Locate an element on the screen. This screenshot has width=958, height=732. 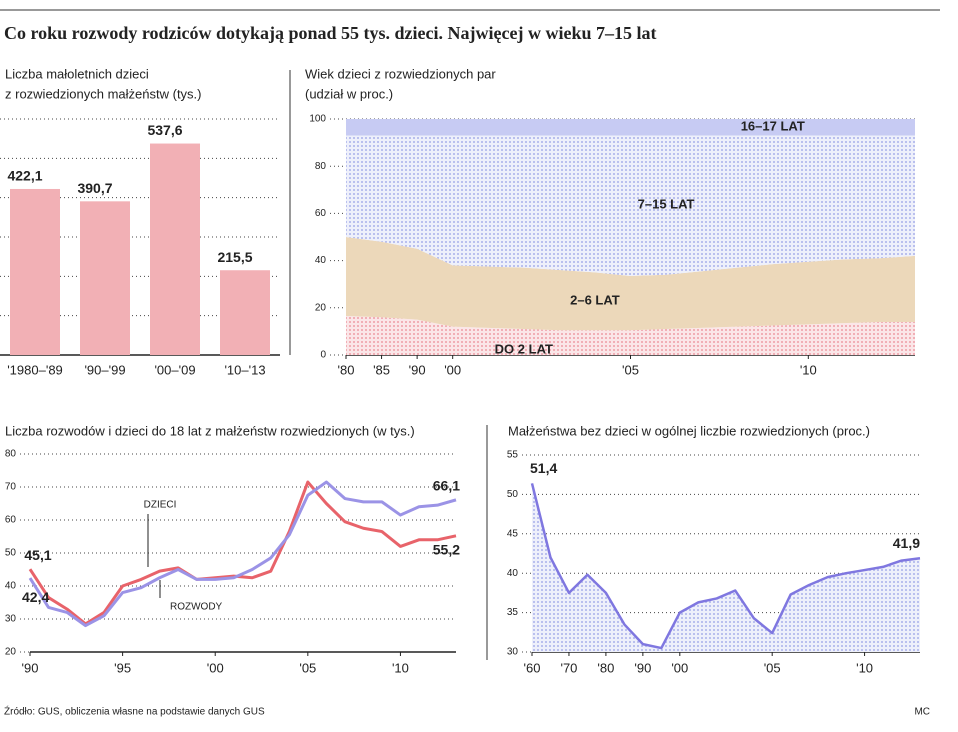
x-tick-label: '70 is located at coordinates (568, 667).